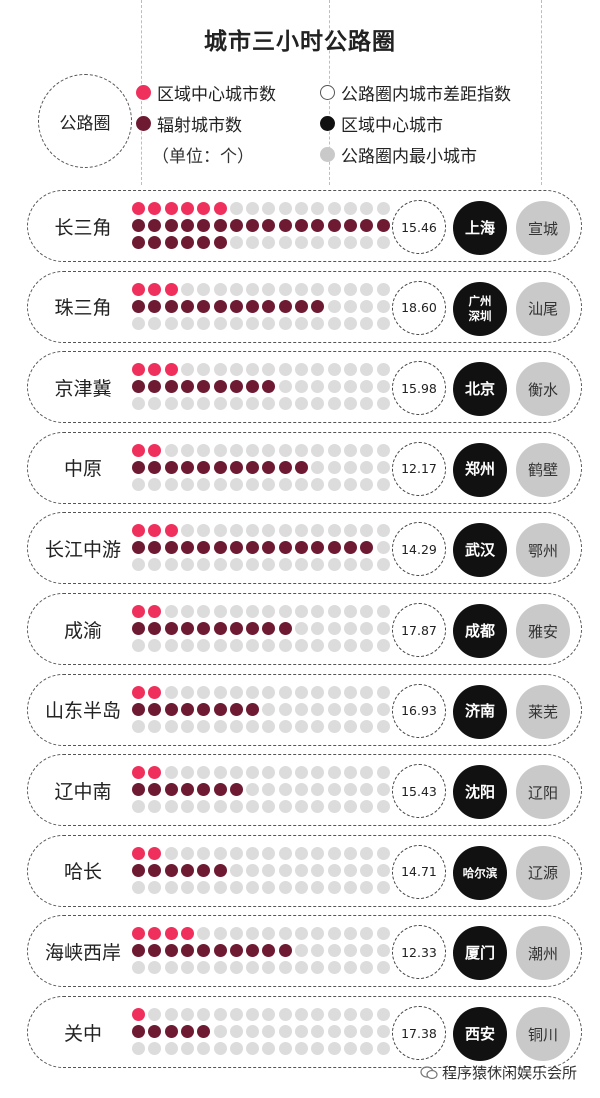 The image size is (600, 1098). I want to click on gap-index-circle: 17.38, so click(419, 1033).